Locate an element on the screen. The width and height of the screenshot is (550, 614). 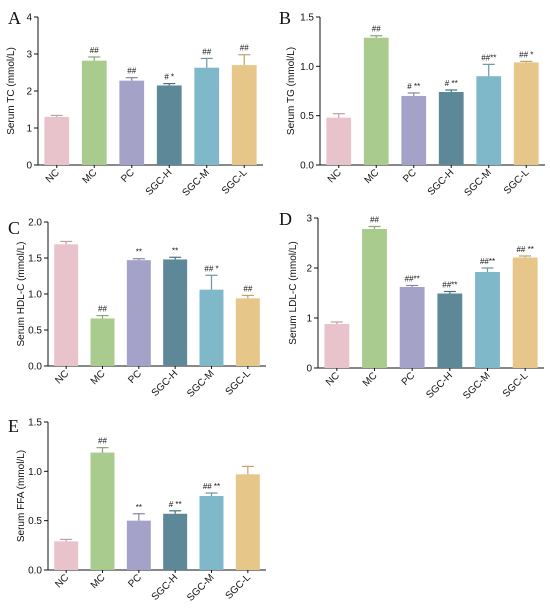
significance-label: # * is located at coordinates (169, 77).